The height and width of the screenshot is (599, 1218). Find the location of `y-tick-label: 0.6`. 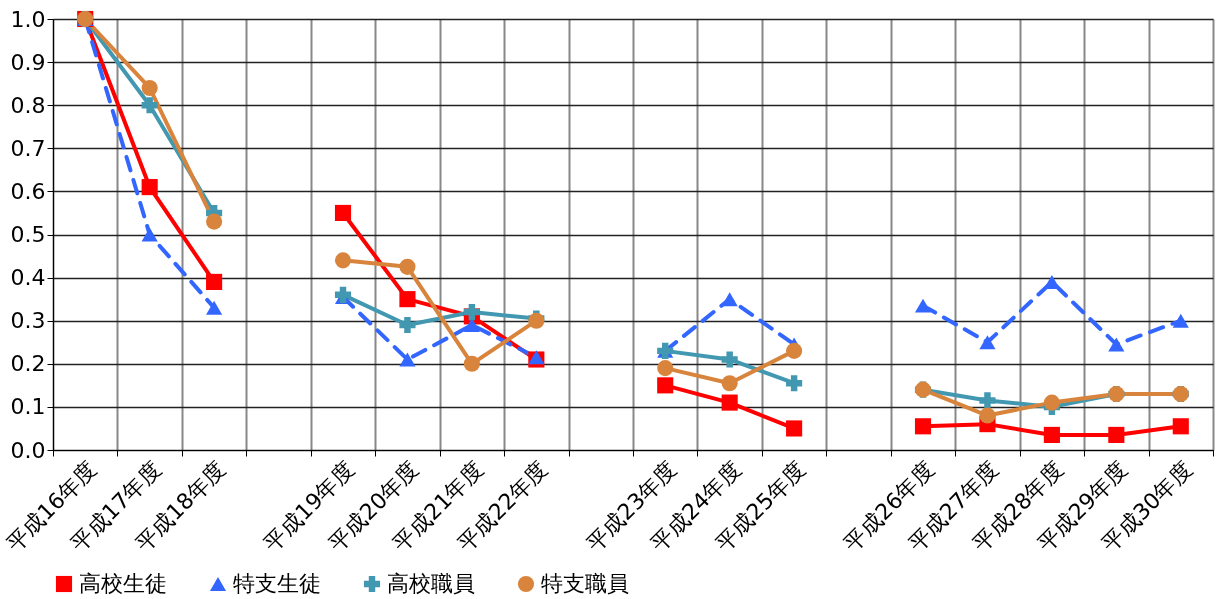

y-tick-label: 0.6 is located at coordinates (28, 191).